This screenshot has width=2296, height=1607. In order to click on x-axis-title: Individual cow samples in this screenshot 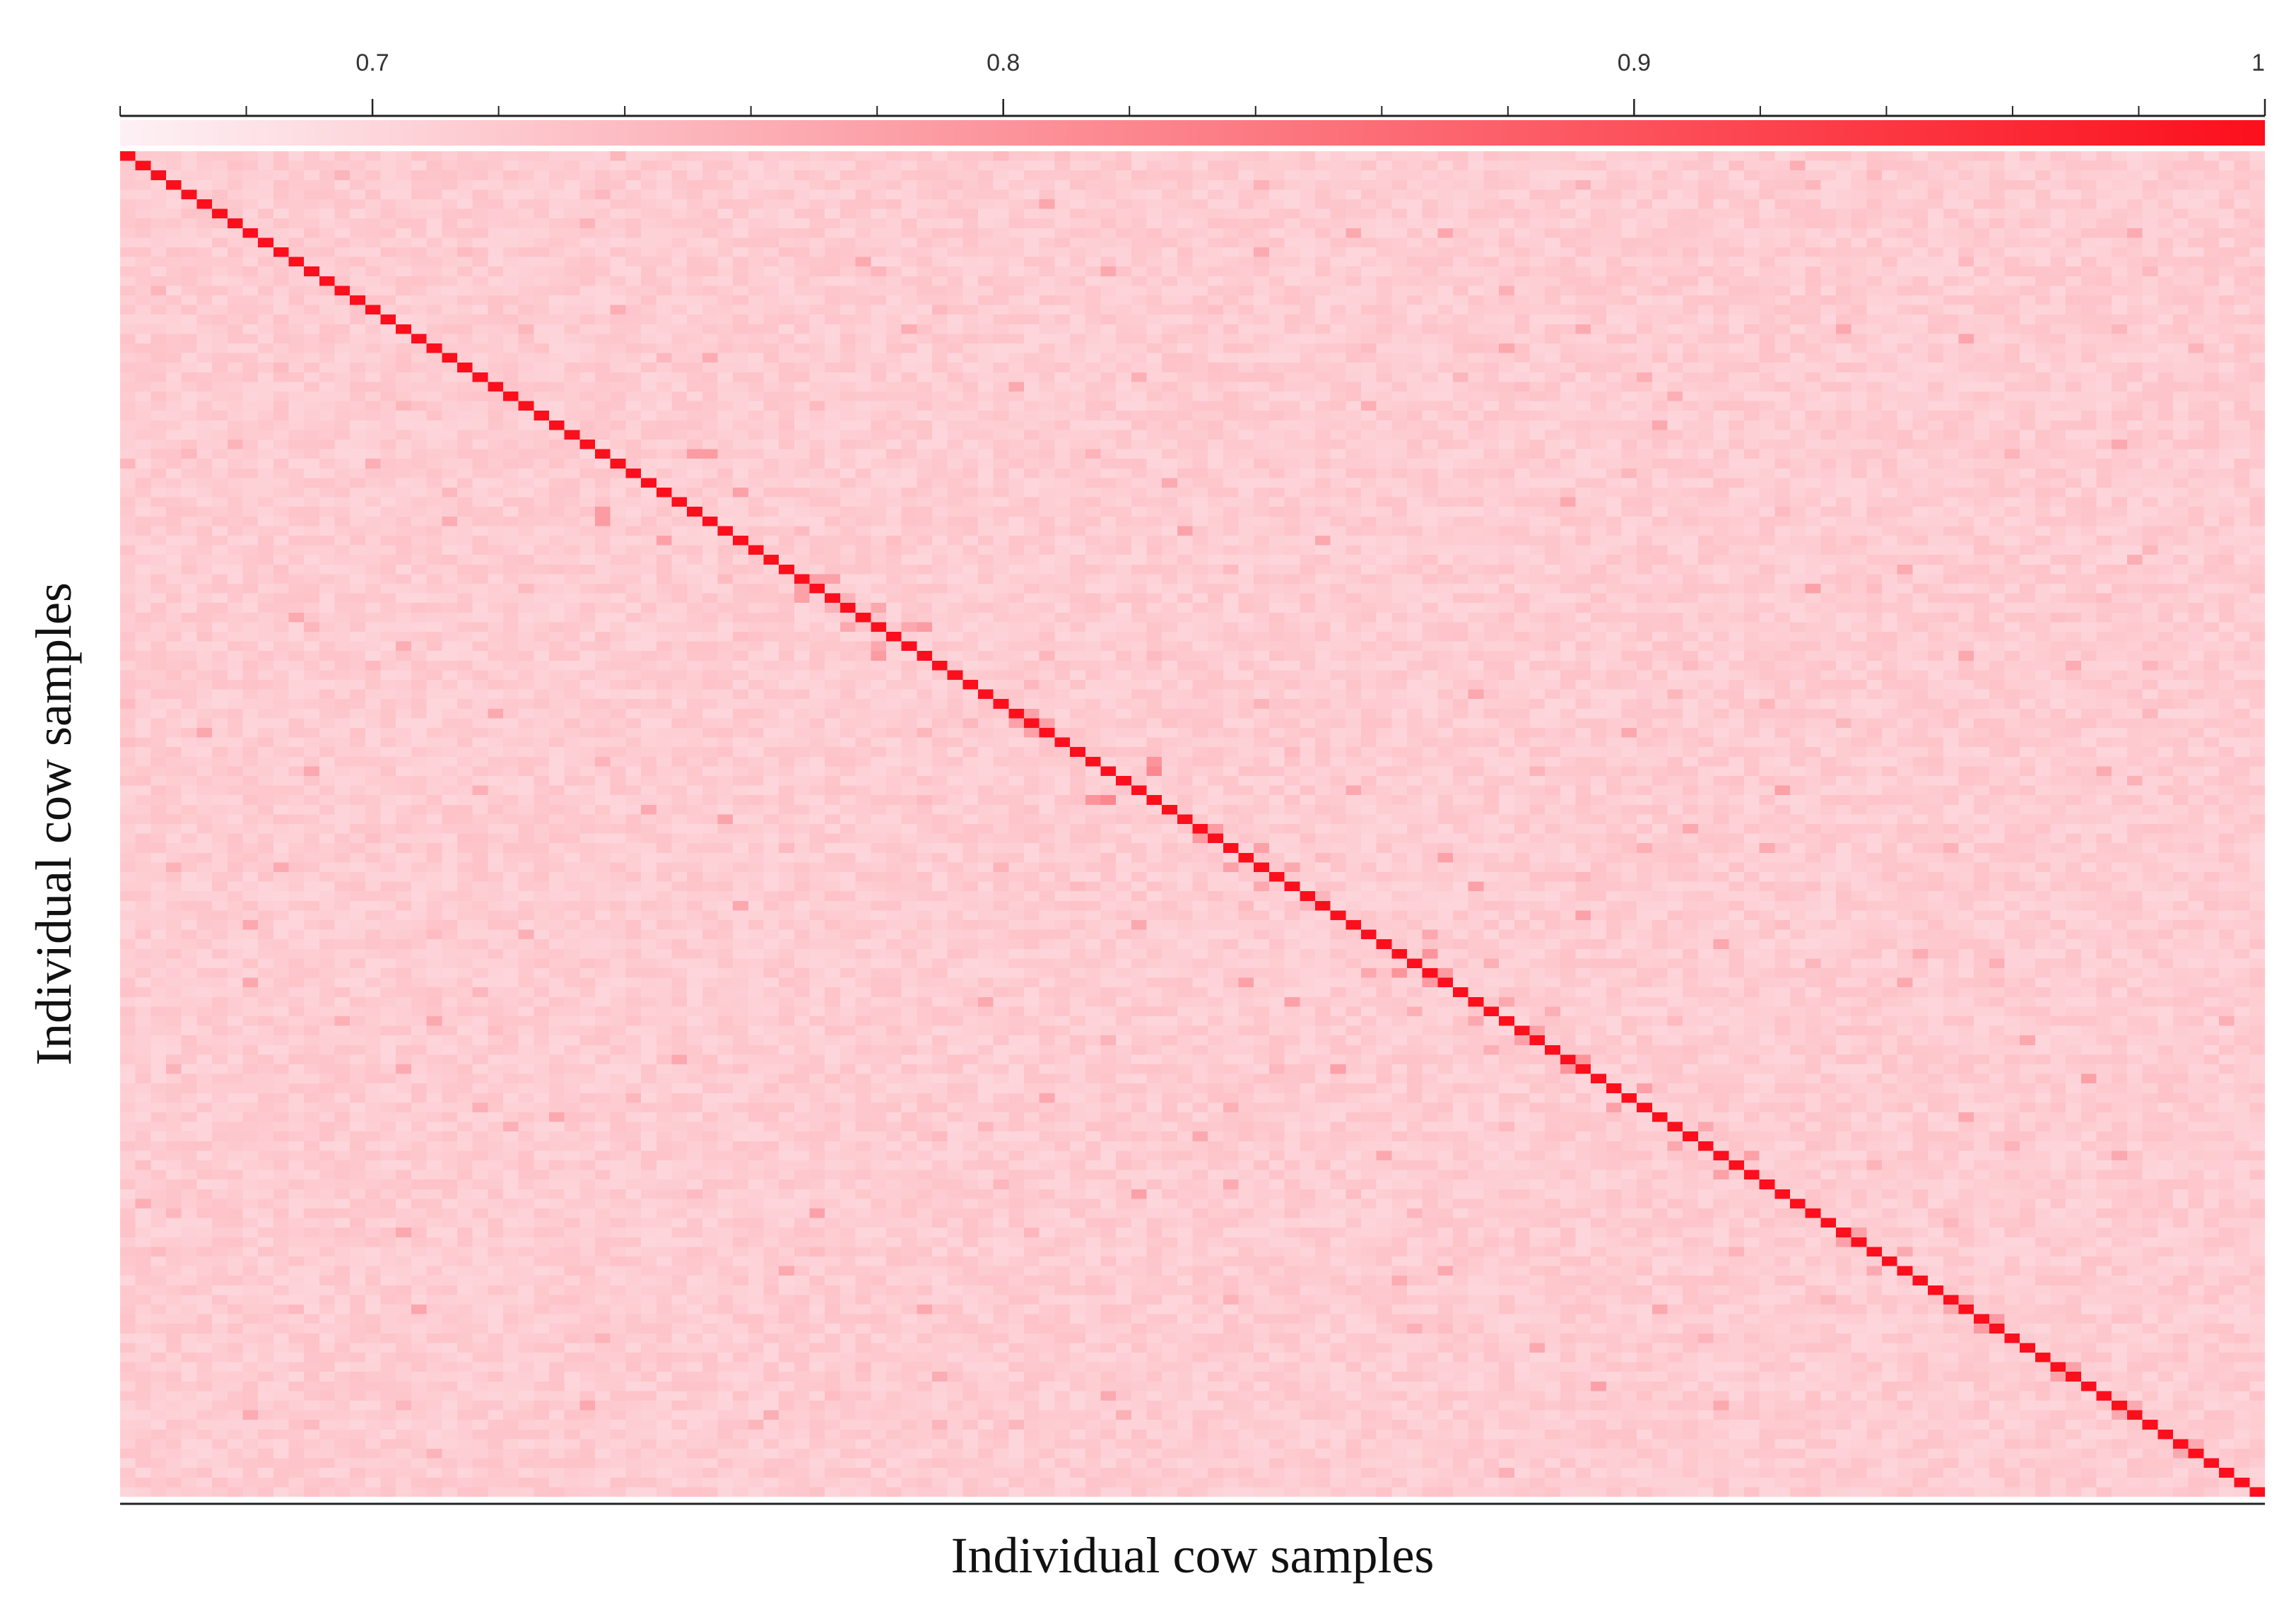, I will do `click(1193, 1555)`.